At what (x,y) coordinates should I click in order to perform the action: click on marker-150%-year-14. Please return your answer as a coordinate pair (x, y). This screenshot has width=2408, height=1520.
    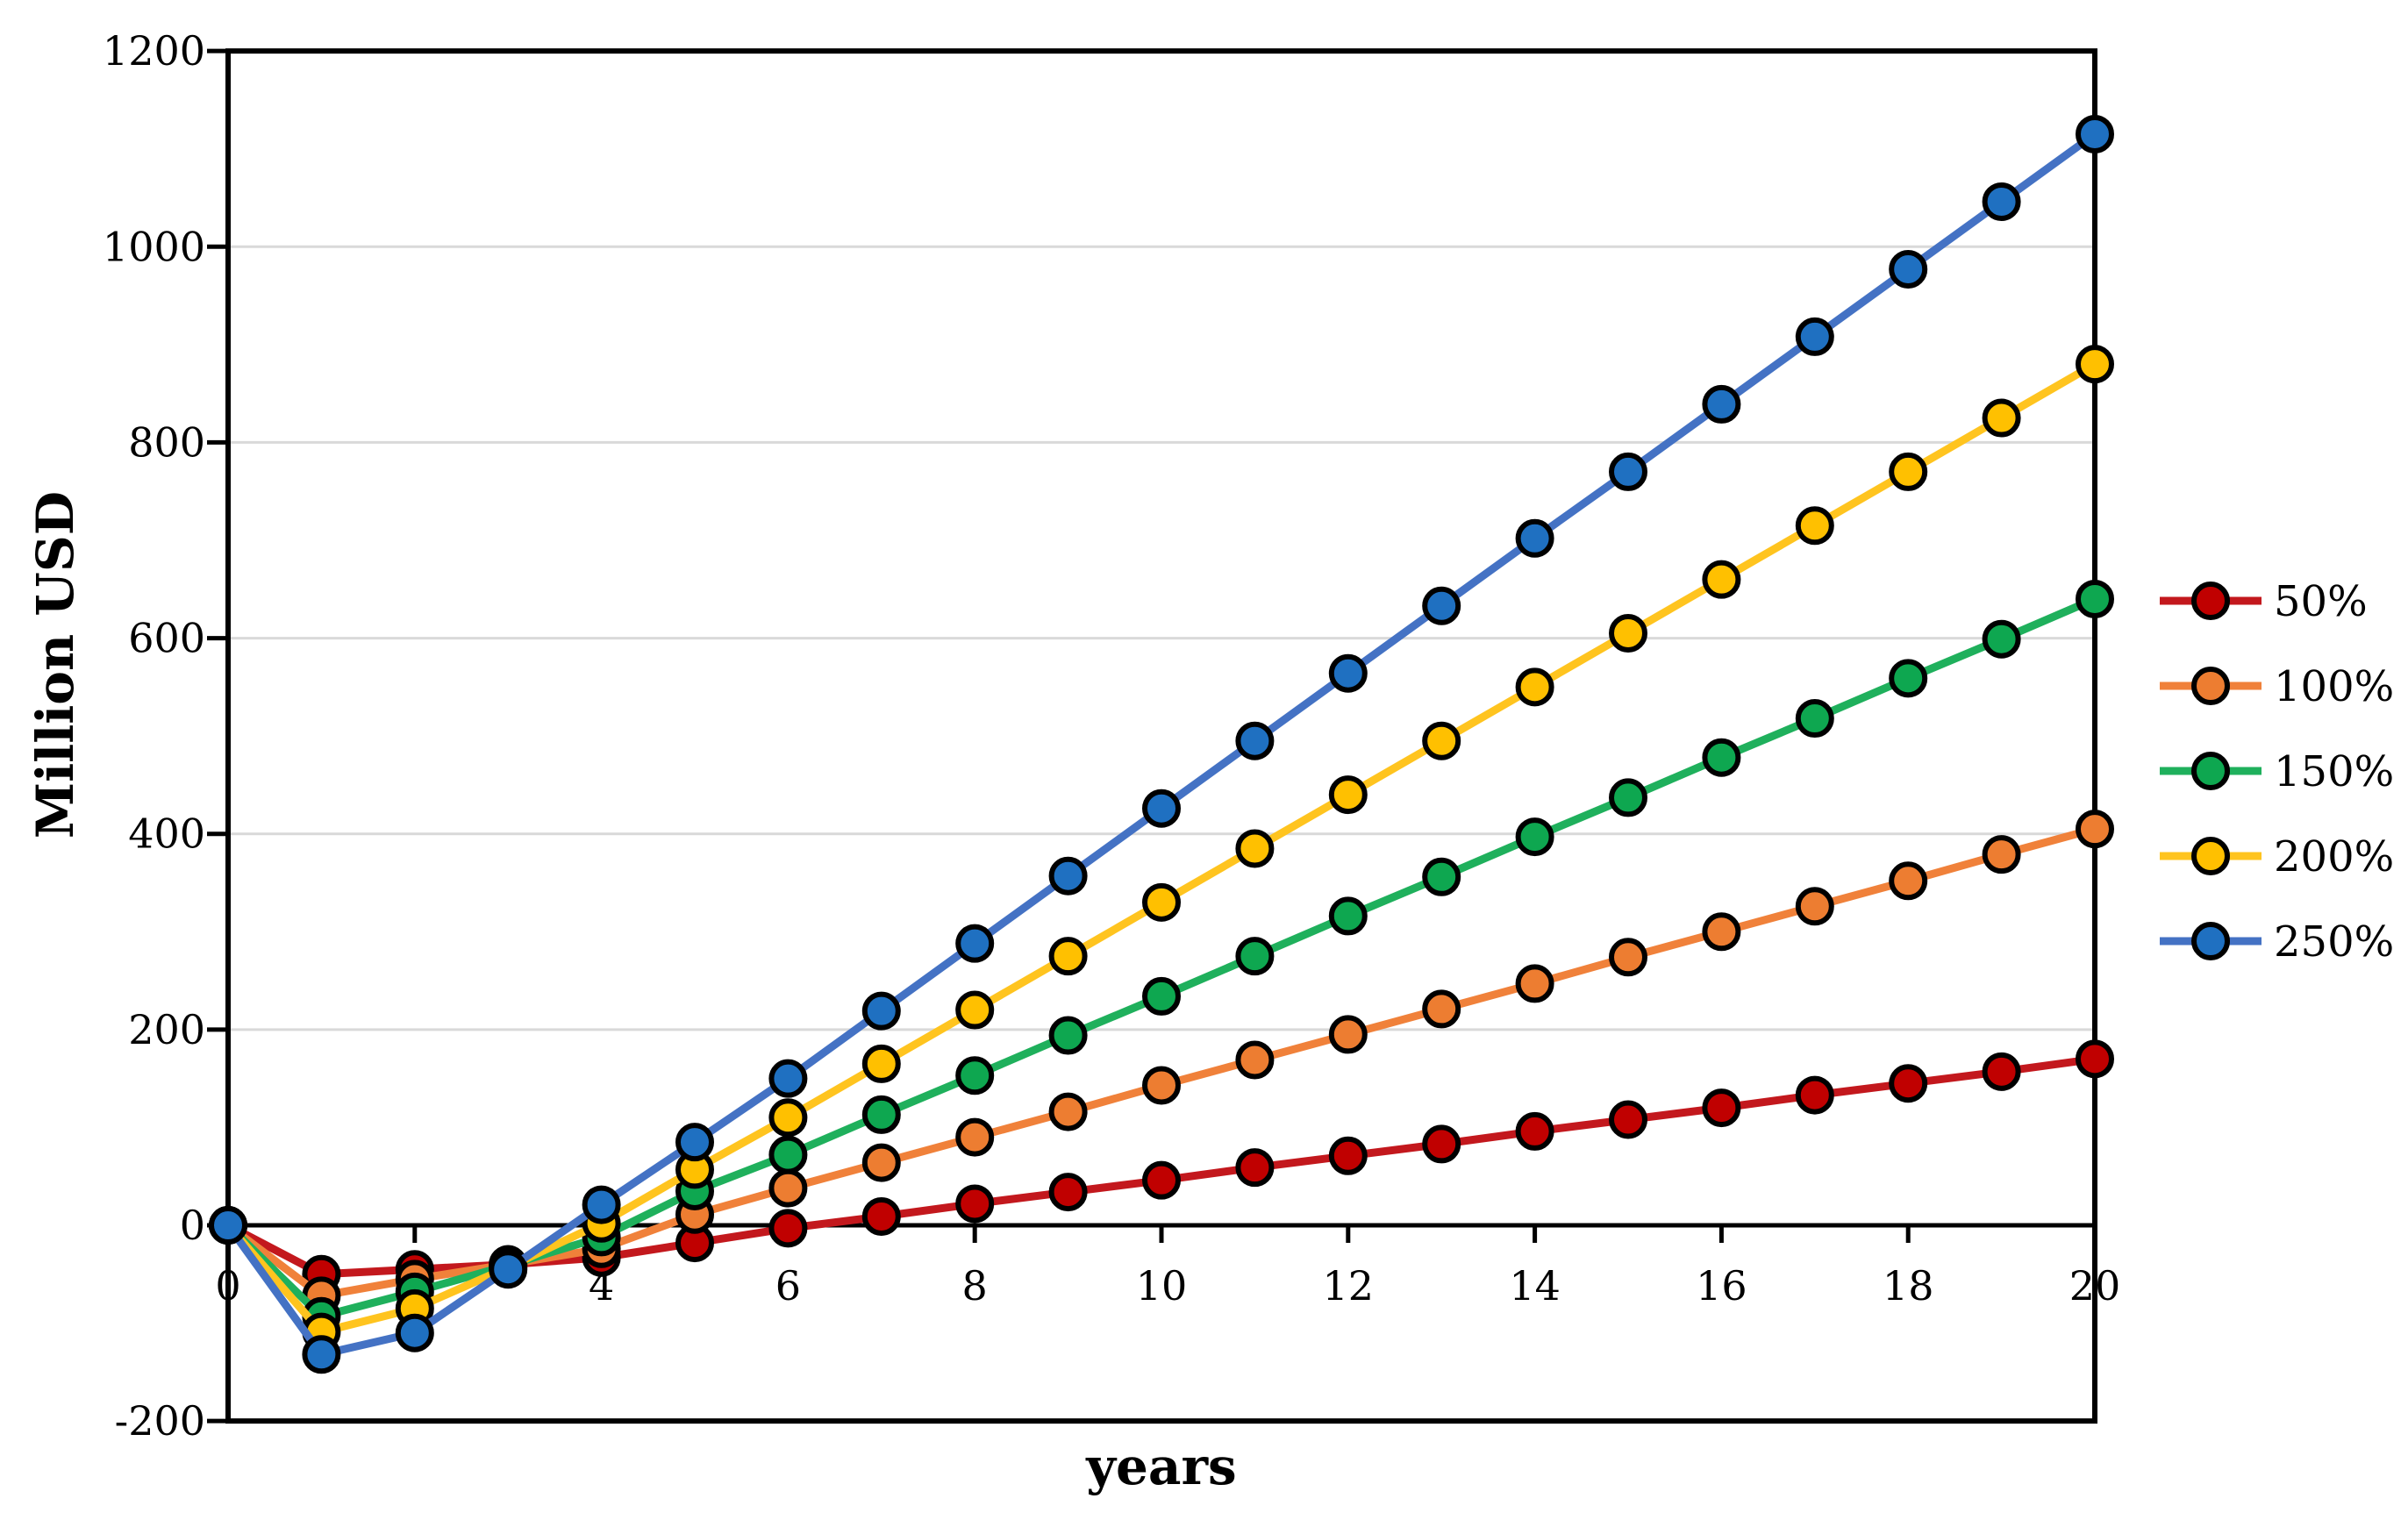
    Looking at the image, I should click on (1534, 837).